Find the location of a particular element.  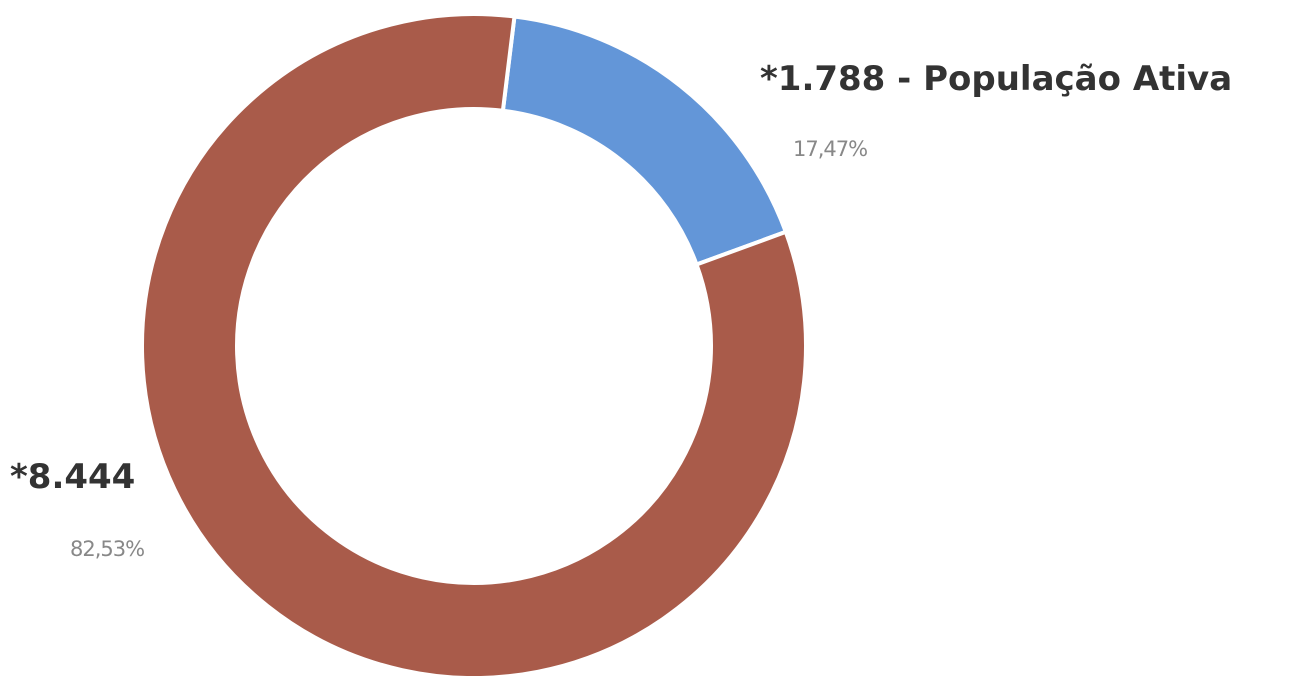

value-label: 17,47% is located at coordinates (830, 149).